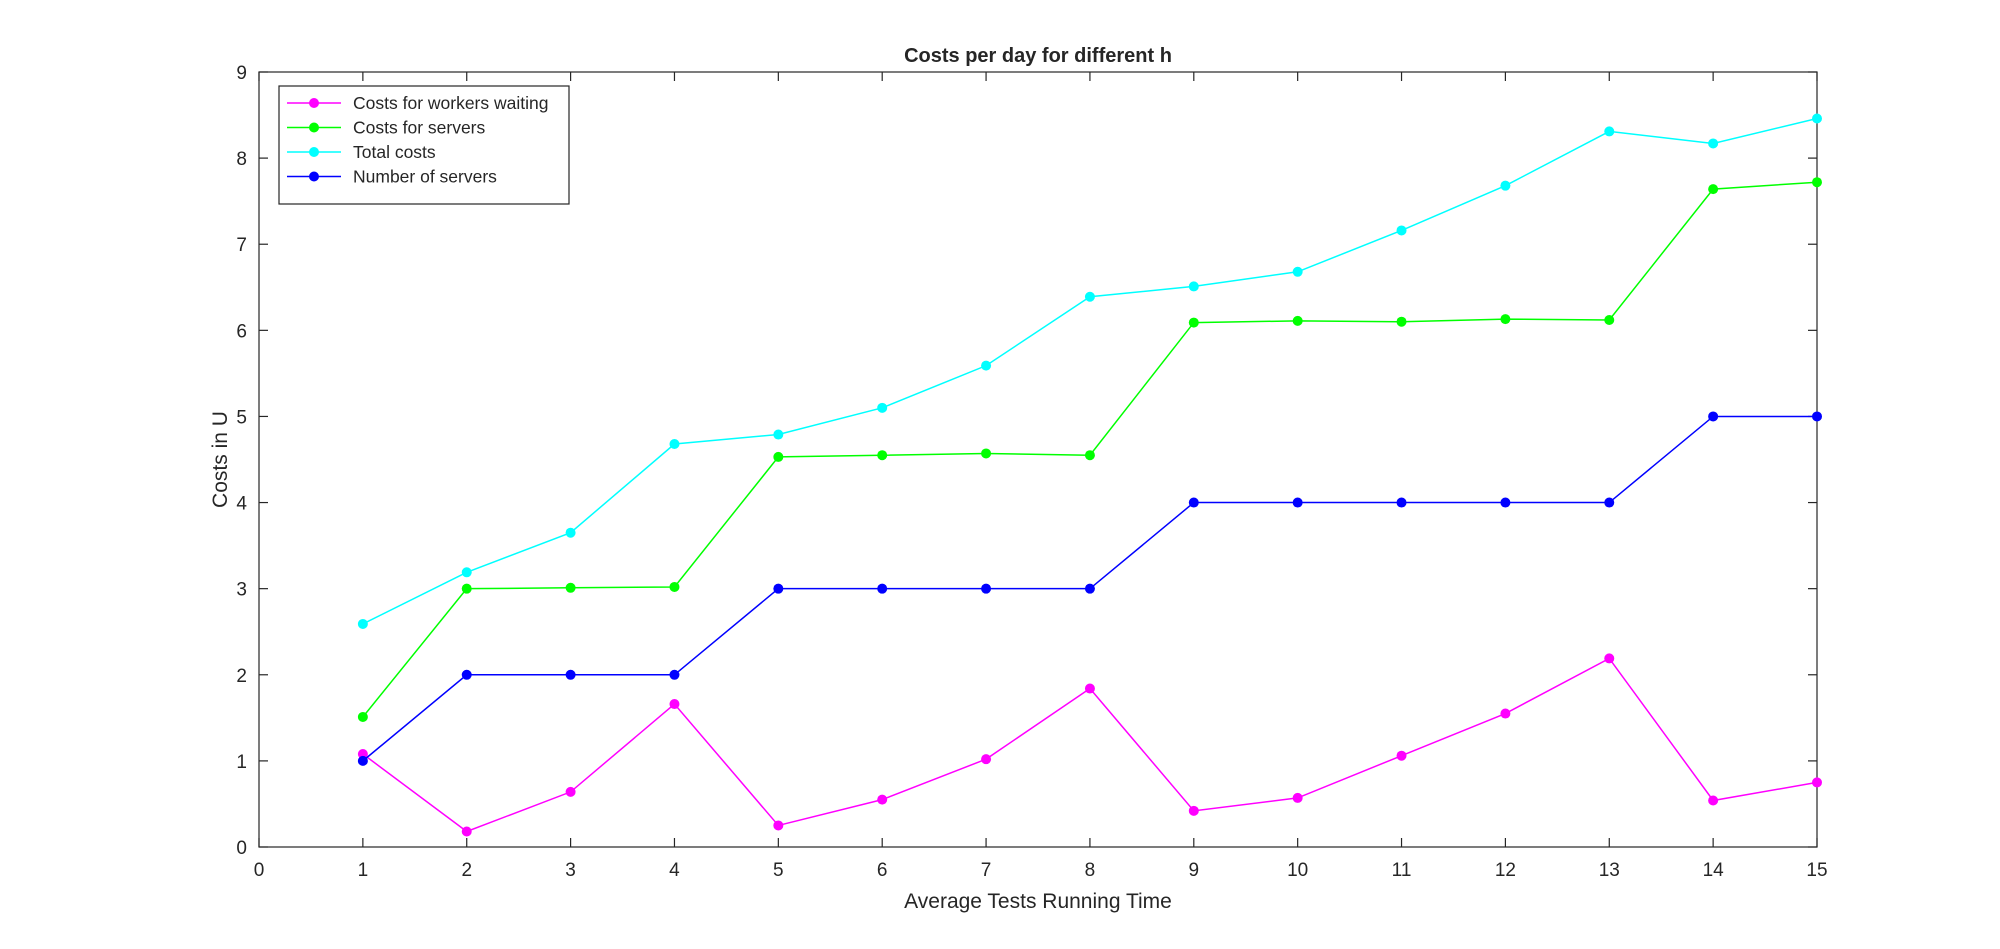 The height and width of the screenshot is (949, 2000). Describe the element at coordinates (986, 870) in the screenshot. I see `x-tick-label: 7` at that location.